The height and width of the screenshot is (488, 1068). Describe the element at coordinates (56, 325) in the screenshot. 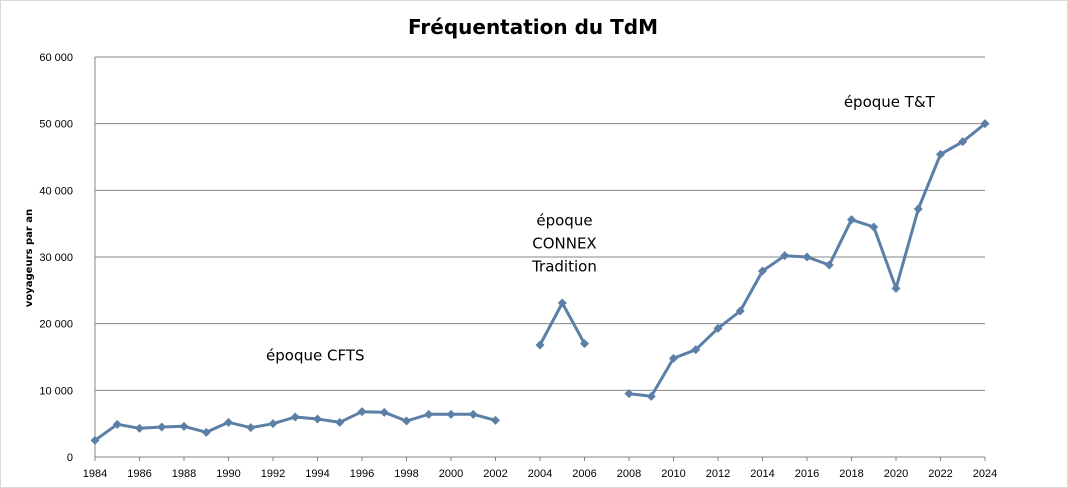

I see `y-tick-label: 20 000` at that location.